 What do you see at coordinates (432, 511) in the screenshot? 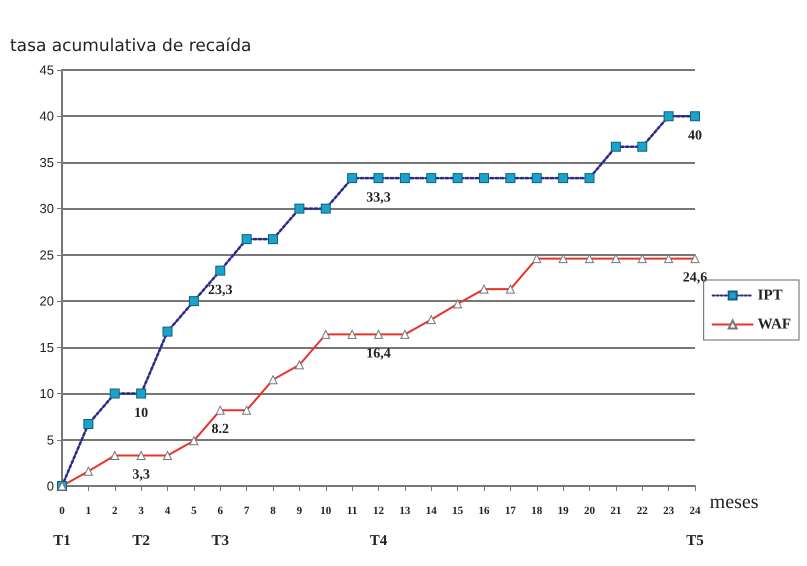
I see `x-tick-label: 14` at bounding box center [432, 511].